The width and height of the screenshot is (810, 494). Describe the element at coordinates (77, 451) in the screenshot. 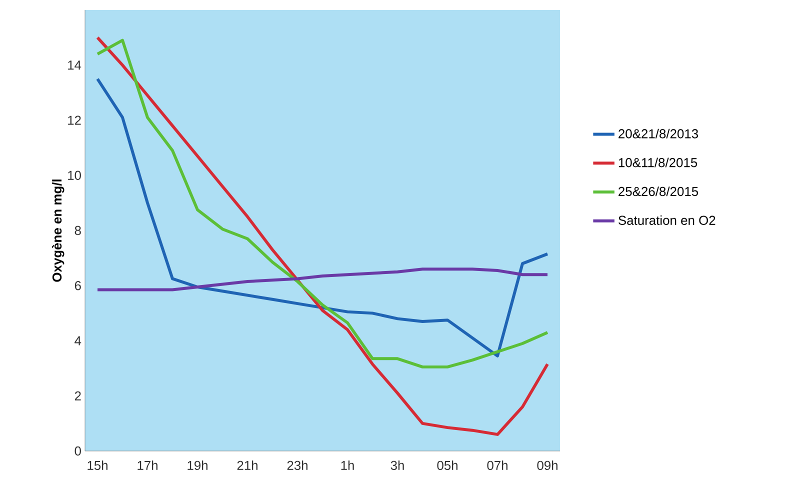

I see `y-tick-label: 0` at that location.